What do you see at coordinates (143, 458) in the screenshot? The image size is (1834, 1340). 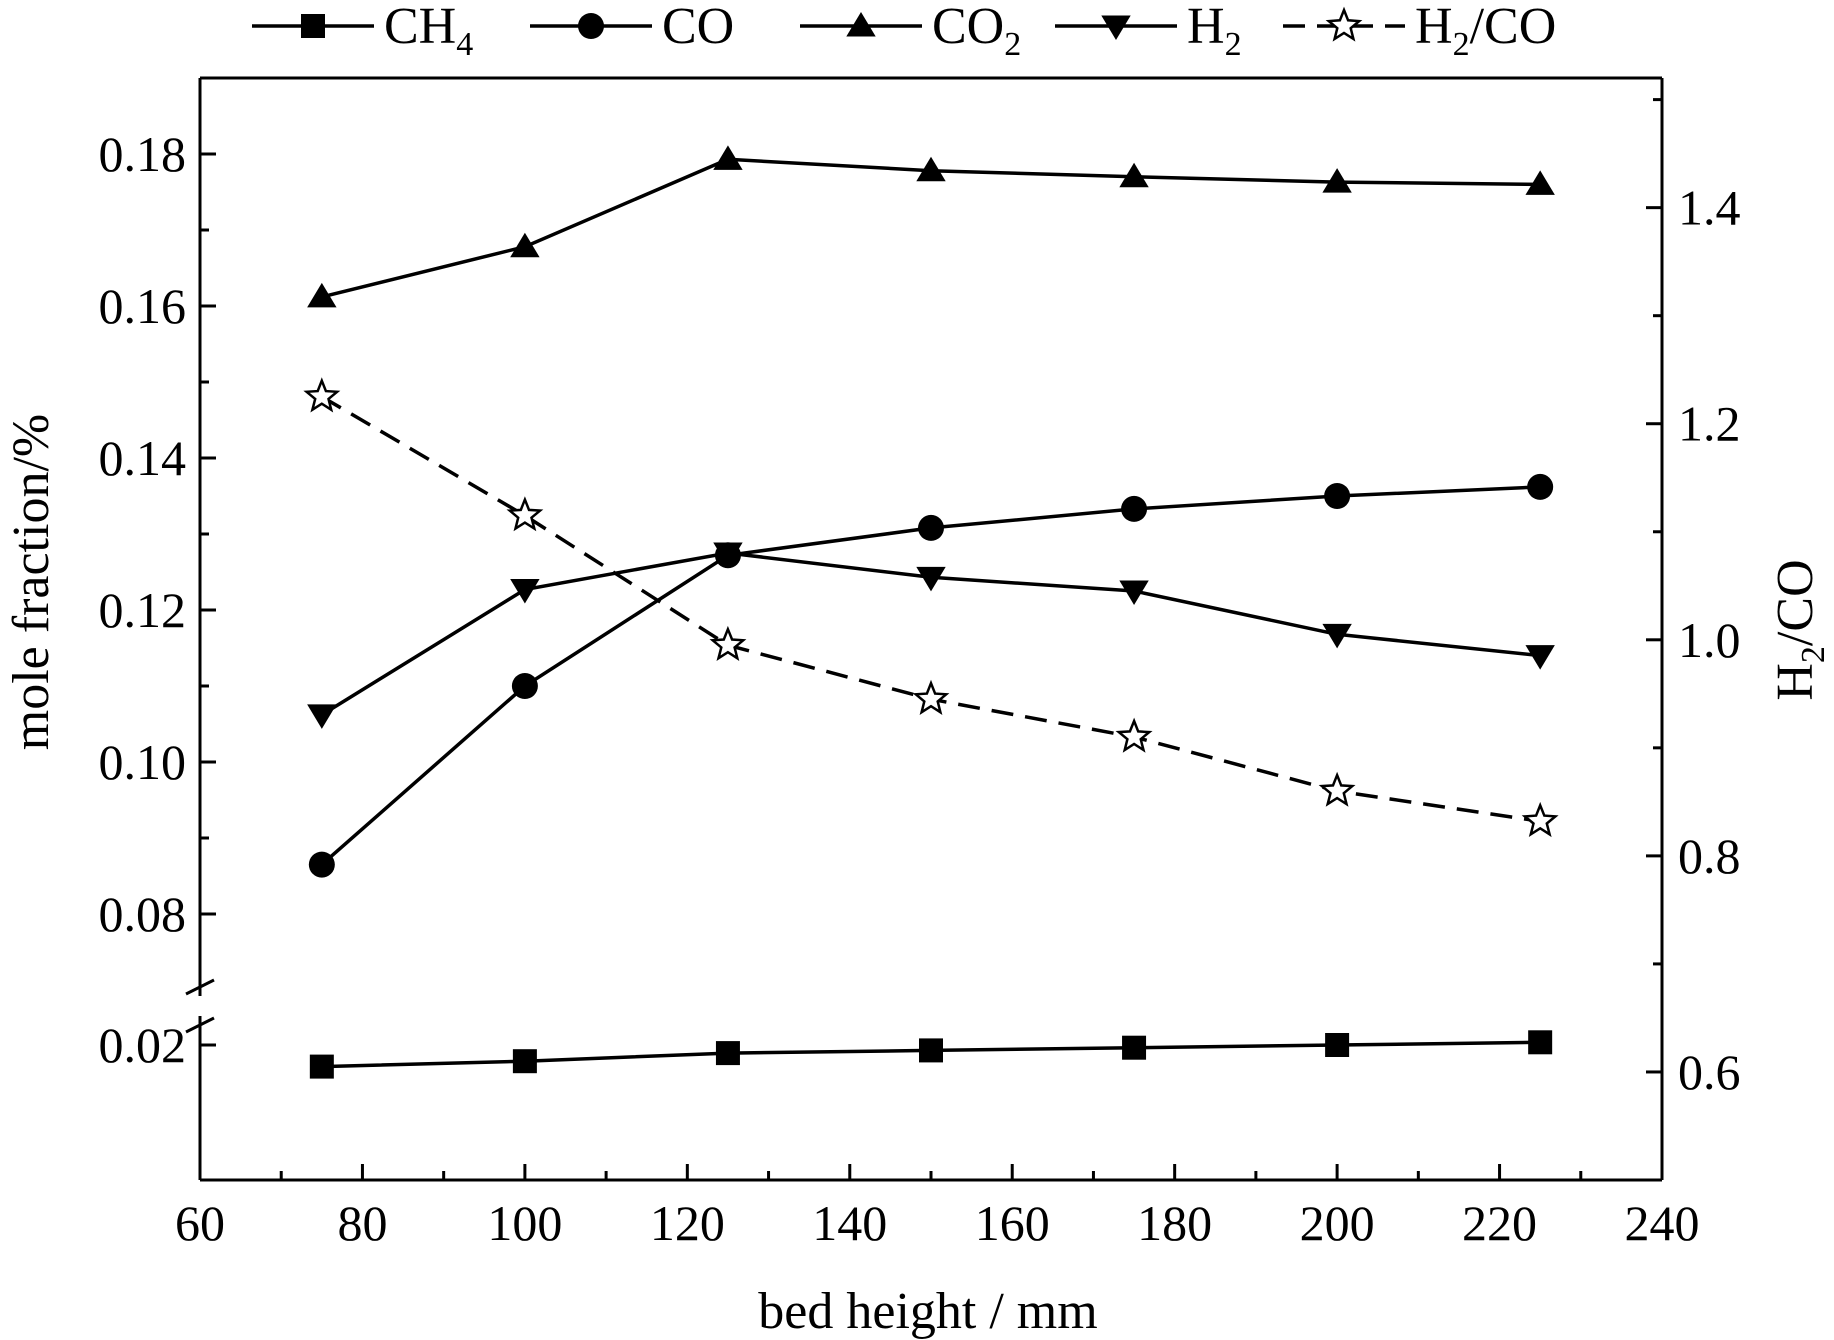 I see `y-tick-label: 0.14` at bounding box center [143, 458].